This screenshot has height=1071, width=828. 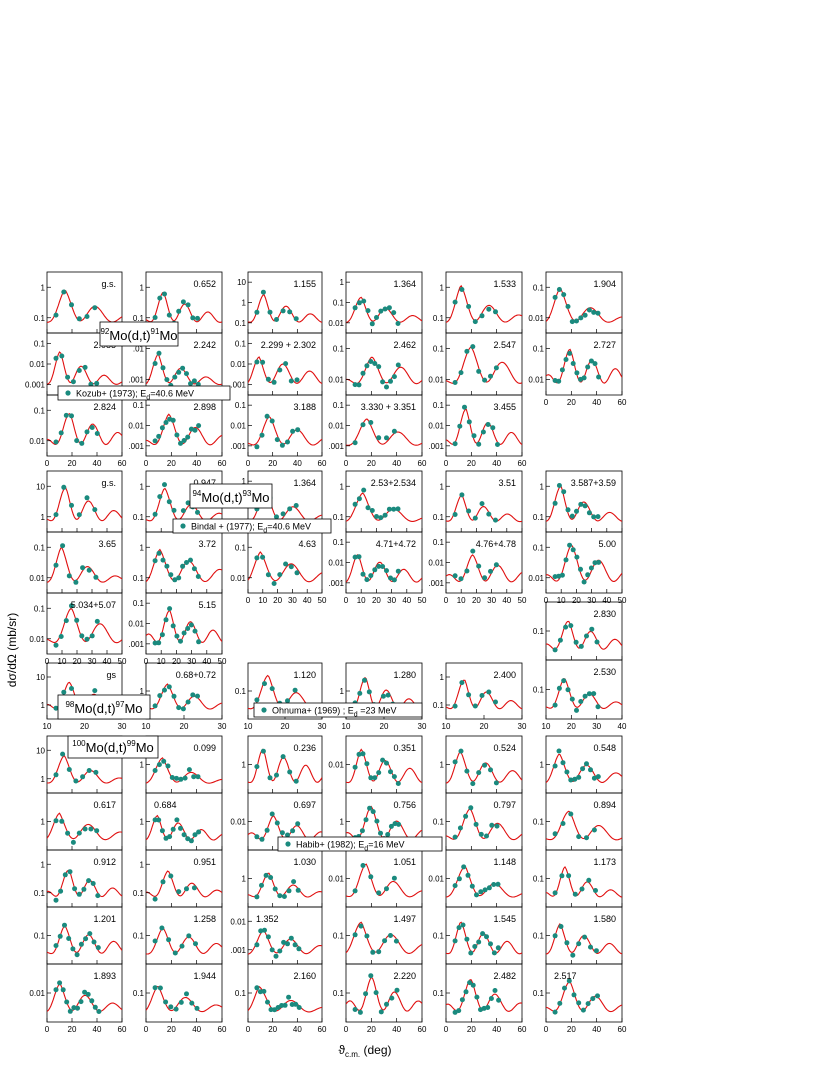 What do you see at coordinates (322, 1029) in the screenshot?
I see `x-tick-label: 60` at bounding box center [322, 1029].